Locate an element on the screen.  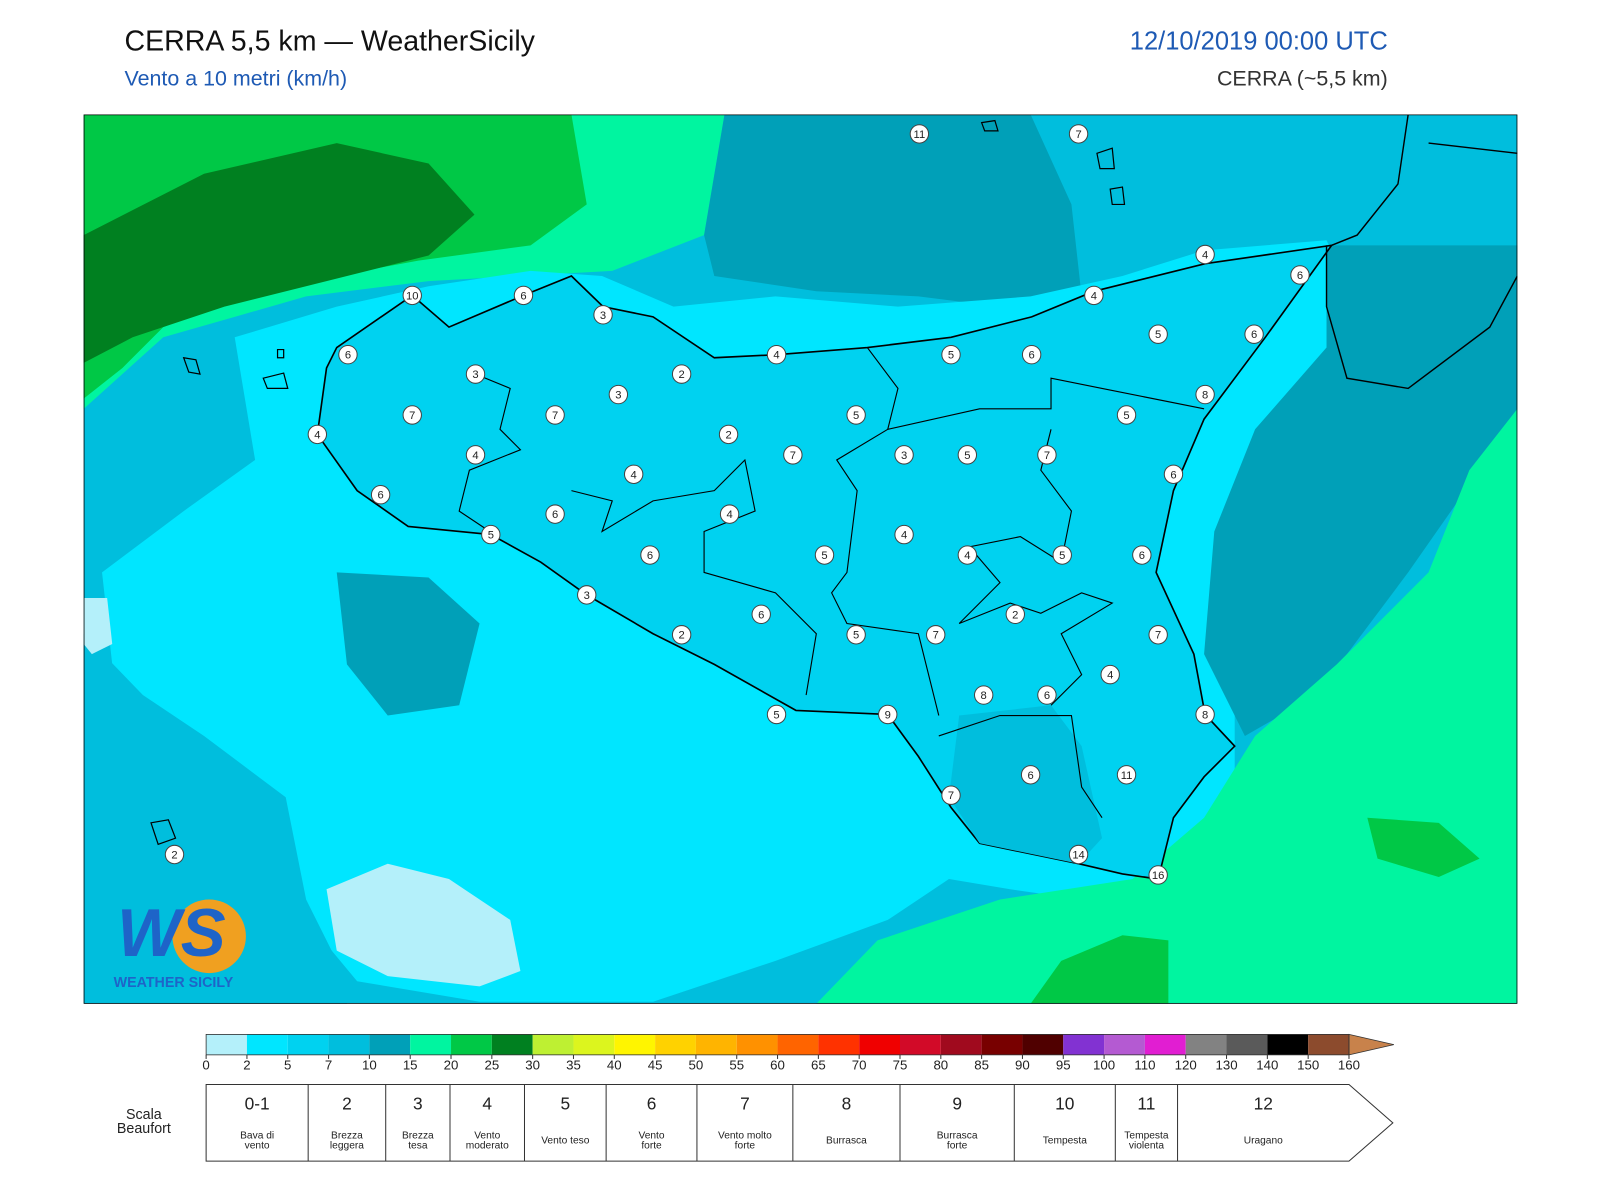
colorbar-tick-label: 15 is located at coordinates (410, 1065).